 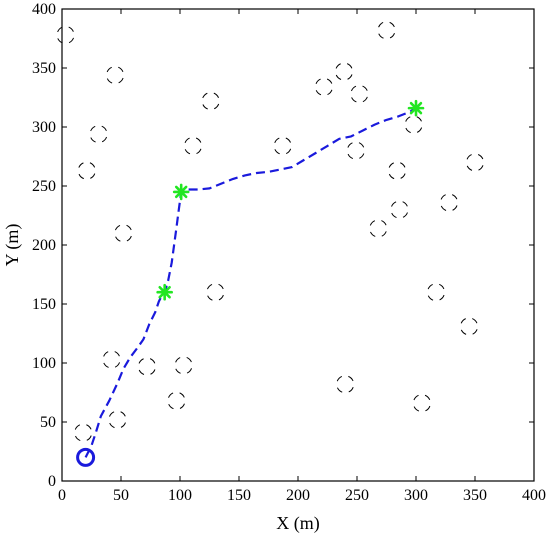 I want to click on y-tick-label: 150, so click(x=44, y=304).